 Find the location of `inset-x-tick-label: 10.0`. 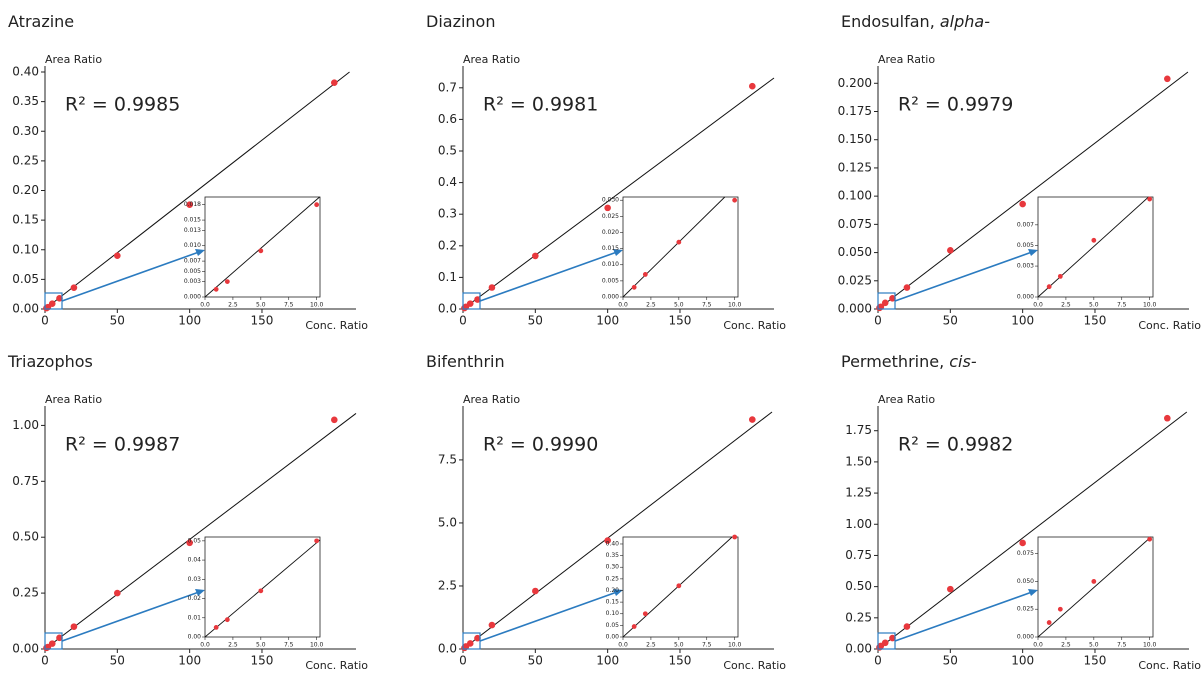

inset-x-tick-label: 10.0 is located at coordinates (317, 305).